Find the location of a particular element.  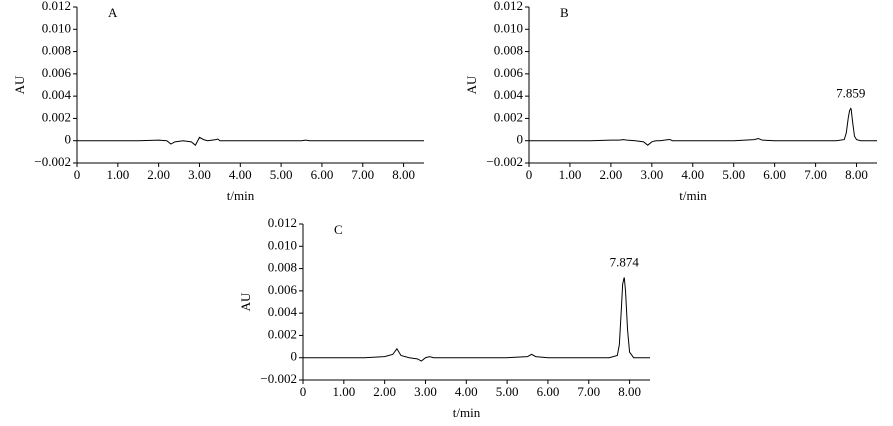

panel-label: A is located at coordinates (113, 12).